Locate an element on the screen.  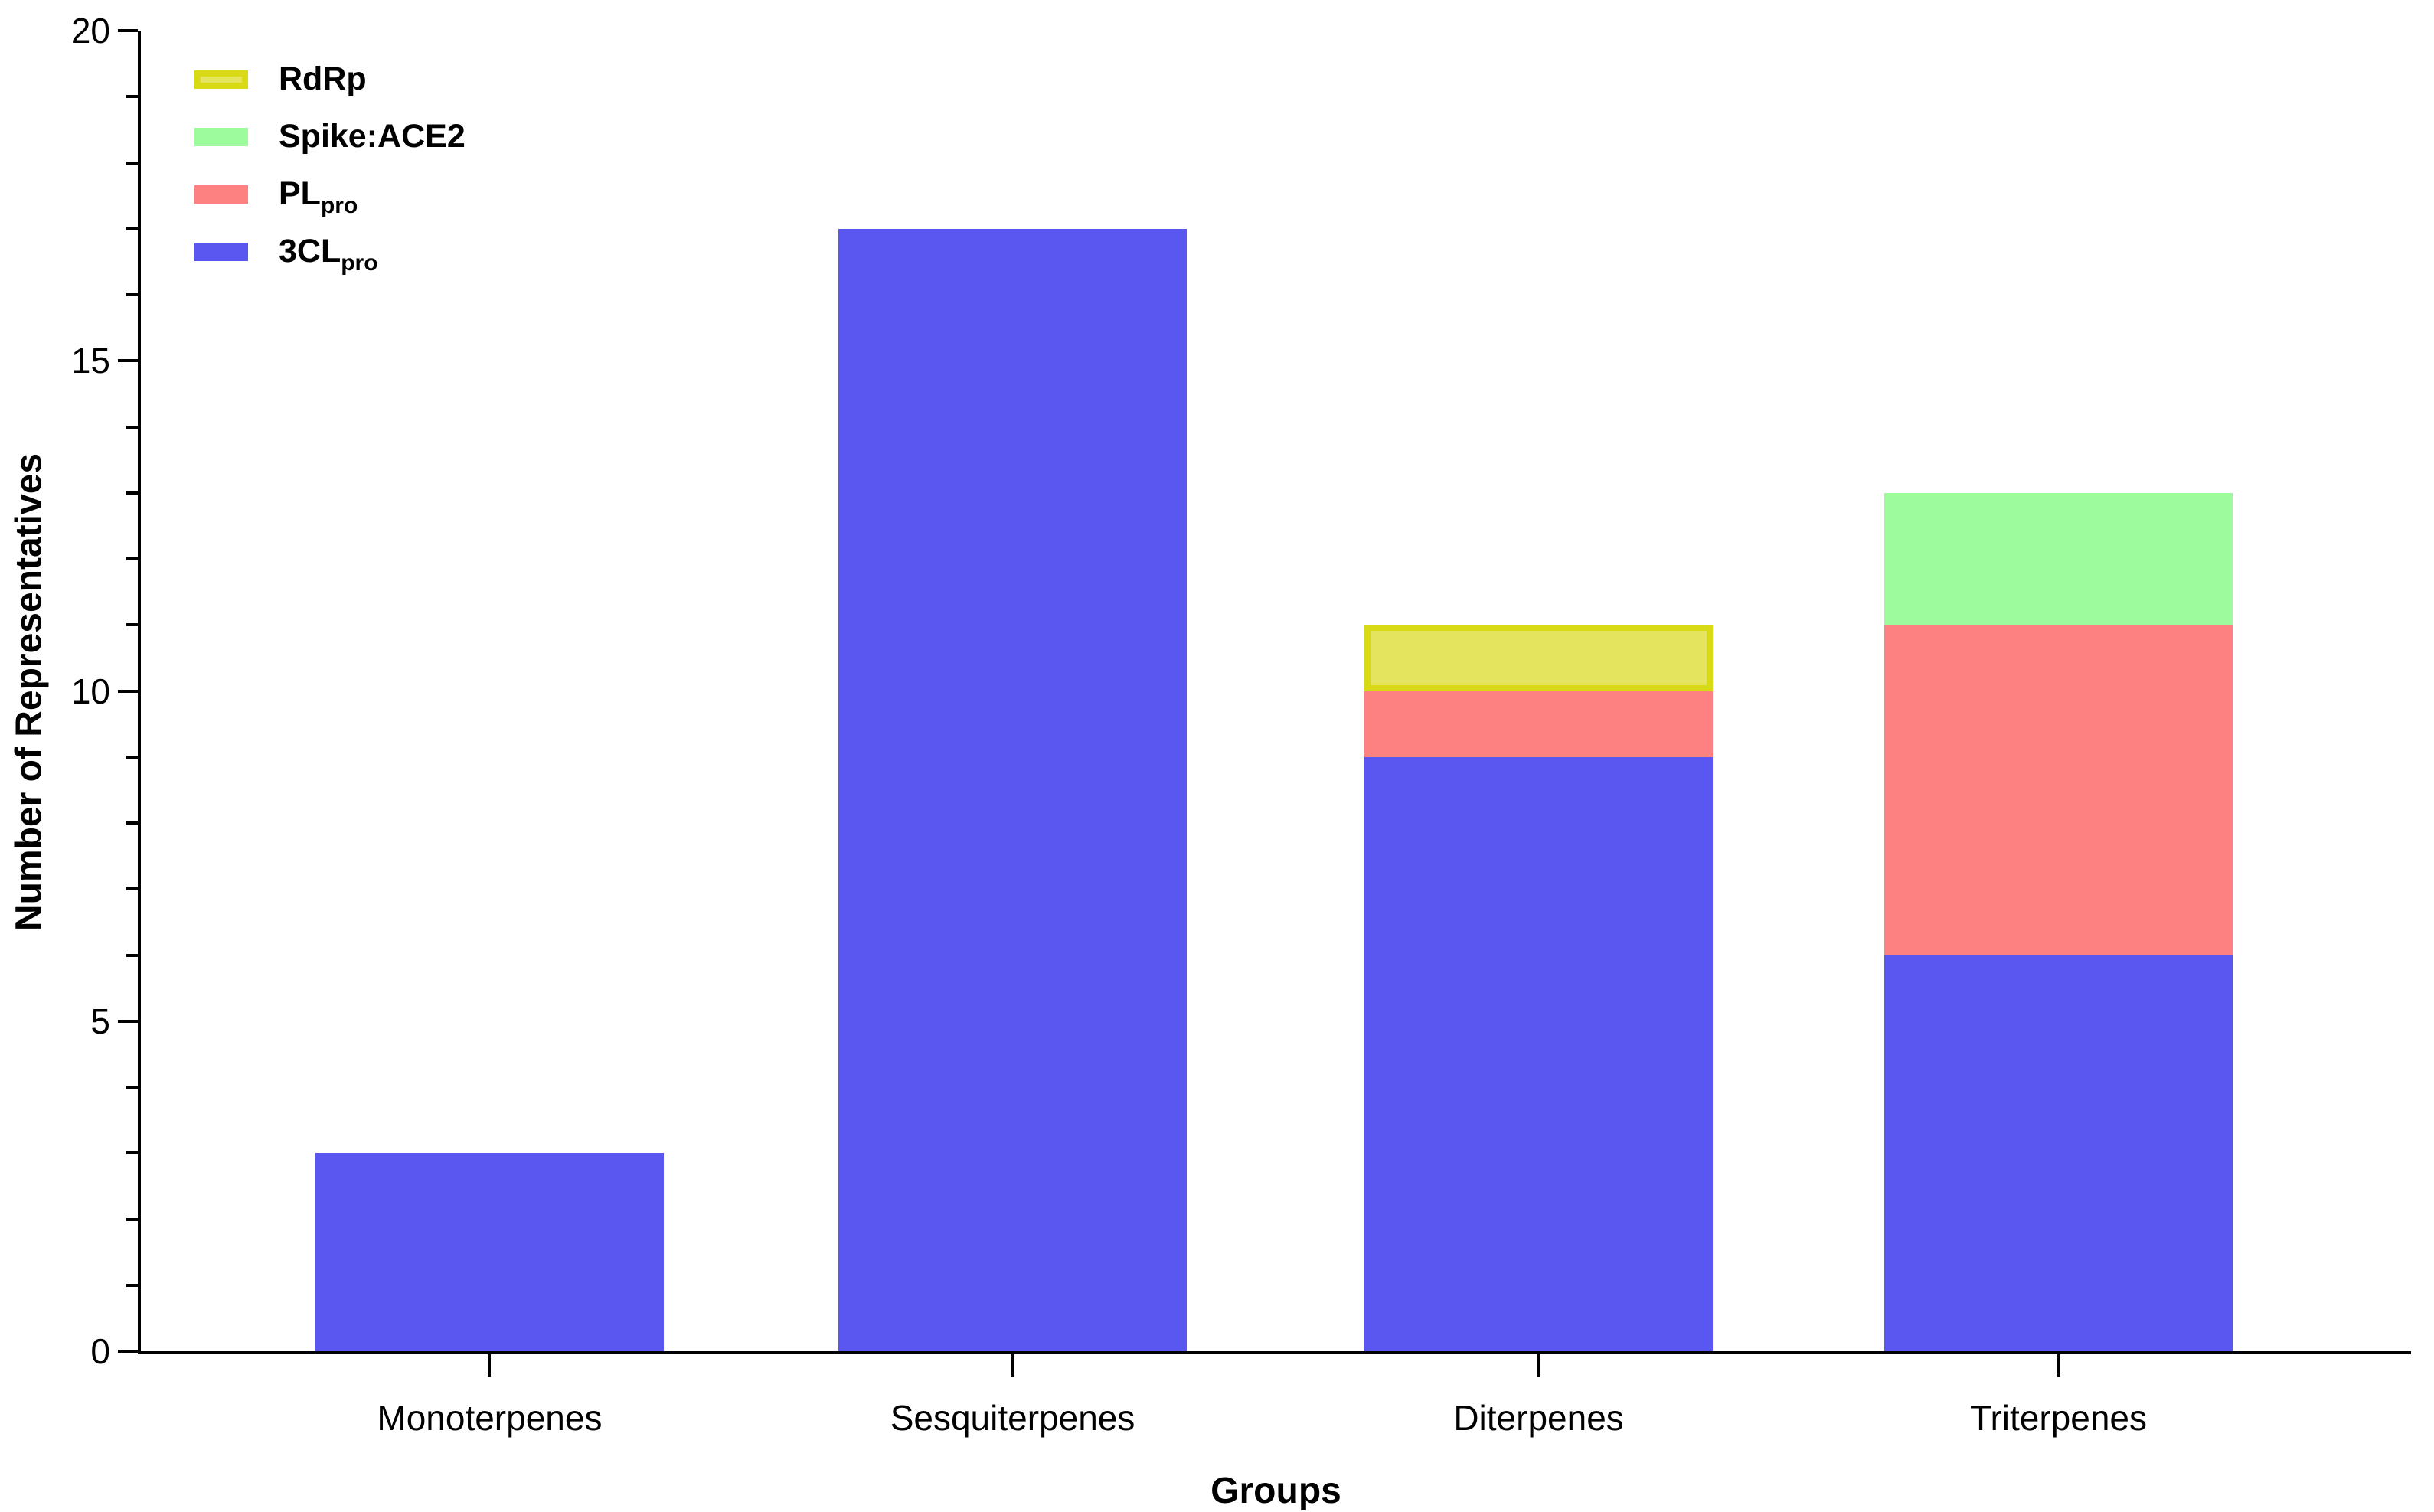
y-tick-label-0: 0 is located at coordinates (100, 1351).